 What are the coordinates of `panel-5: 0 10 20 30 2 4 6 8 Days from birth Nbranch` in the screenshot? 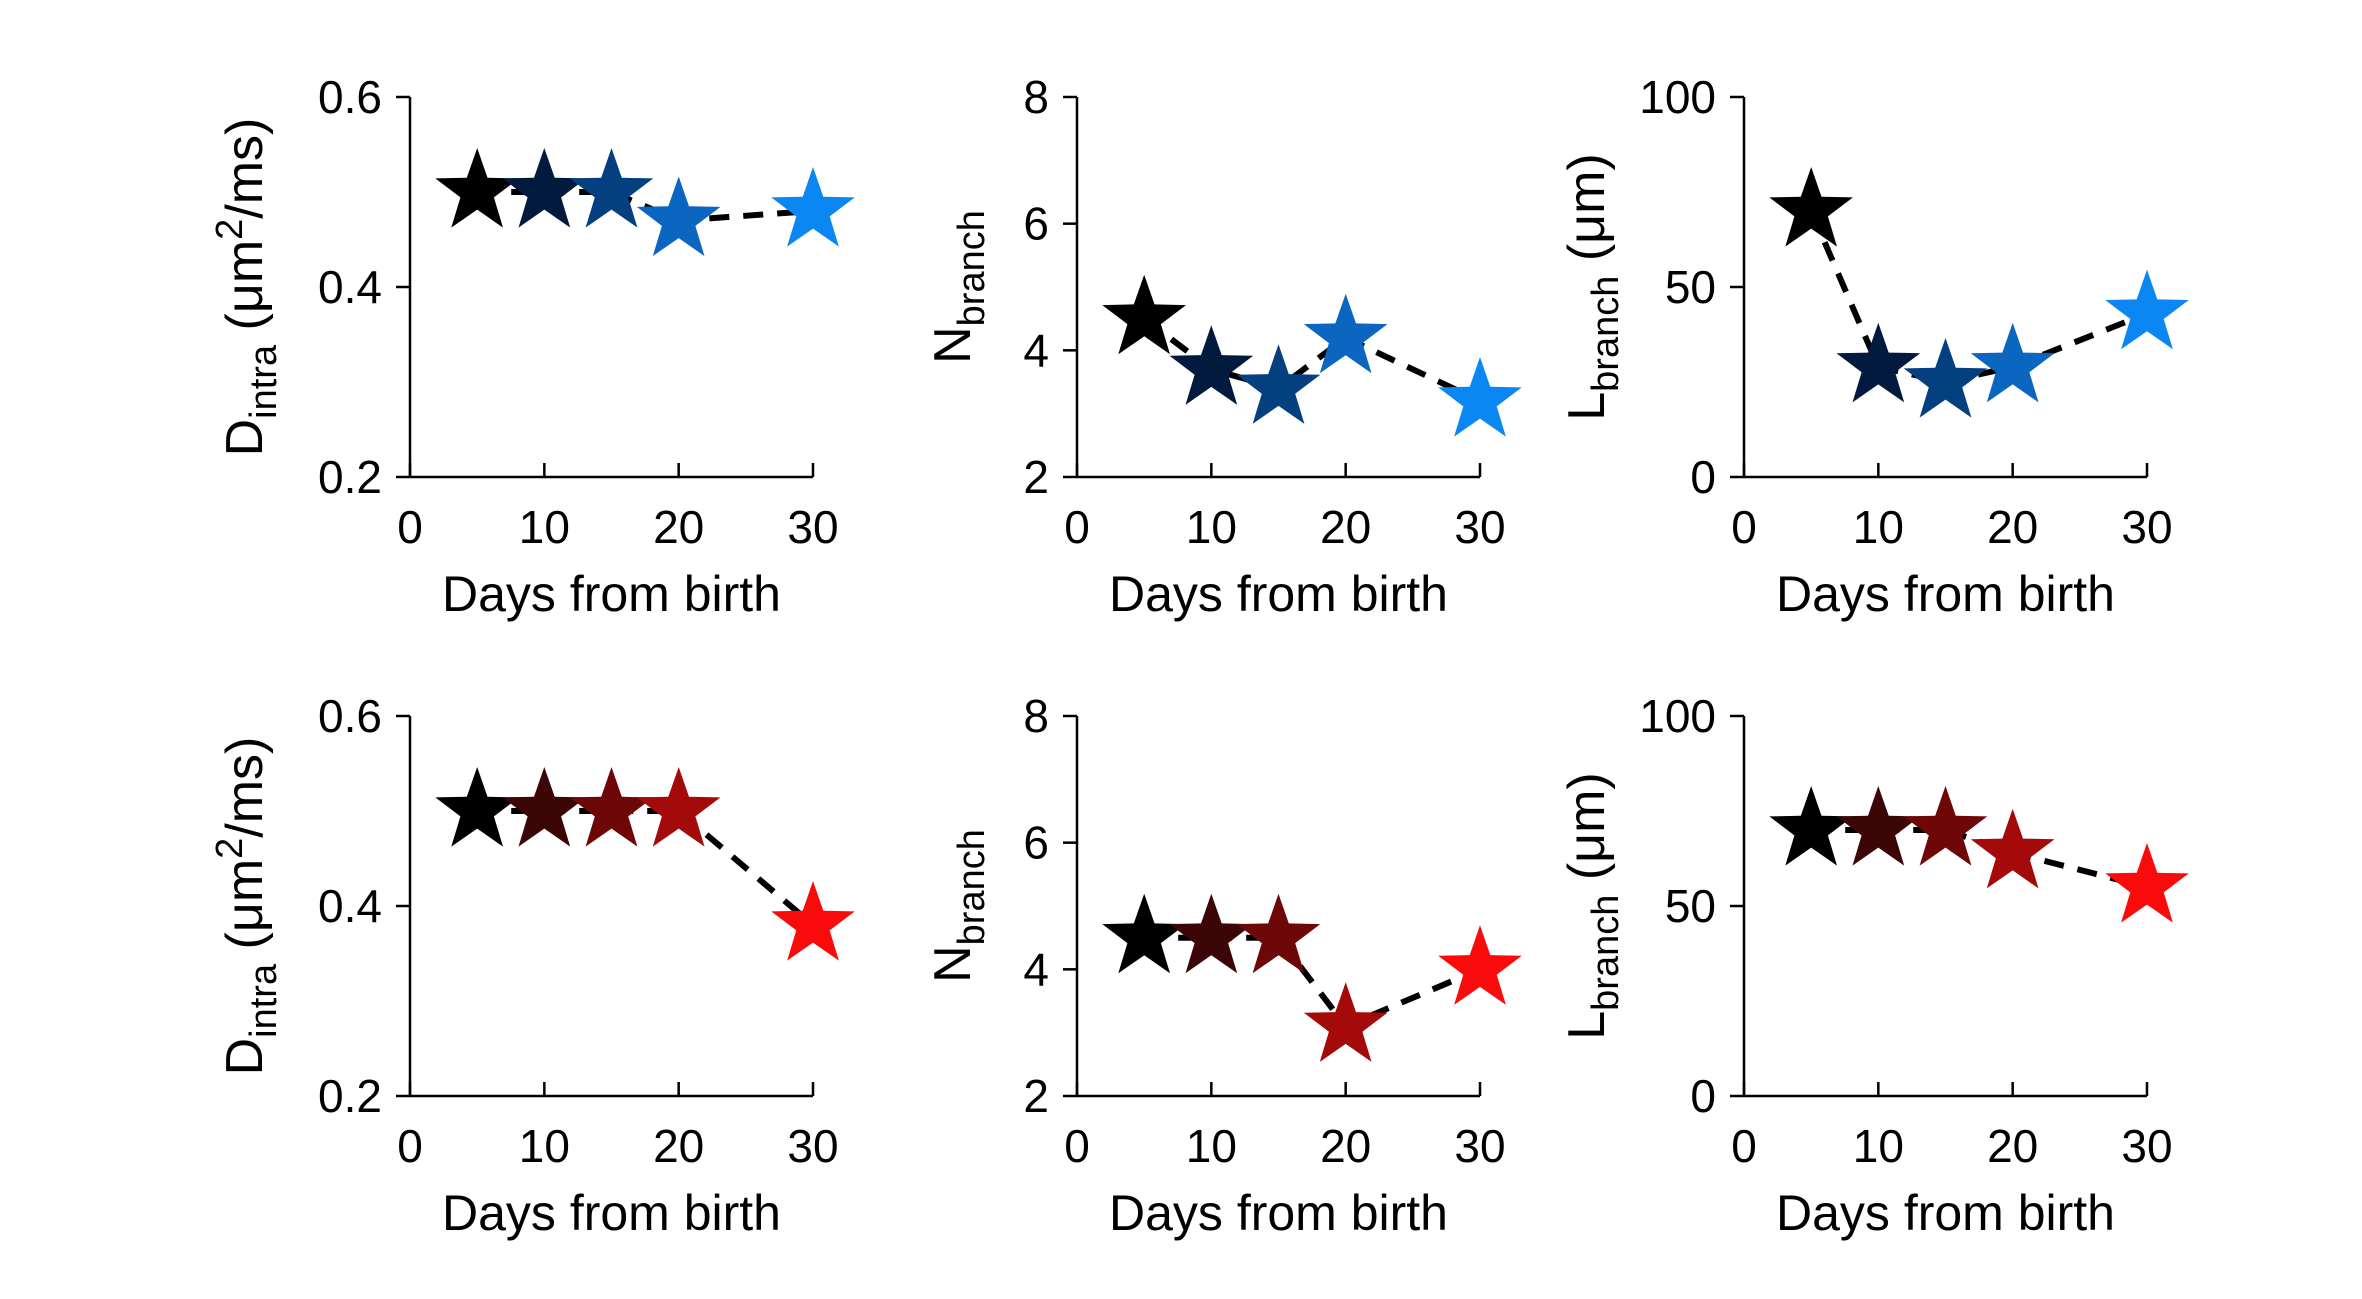 It's located at (1223, 965).